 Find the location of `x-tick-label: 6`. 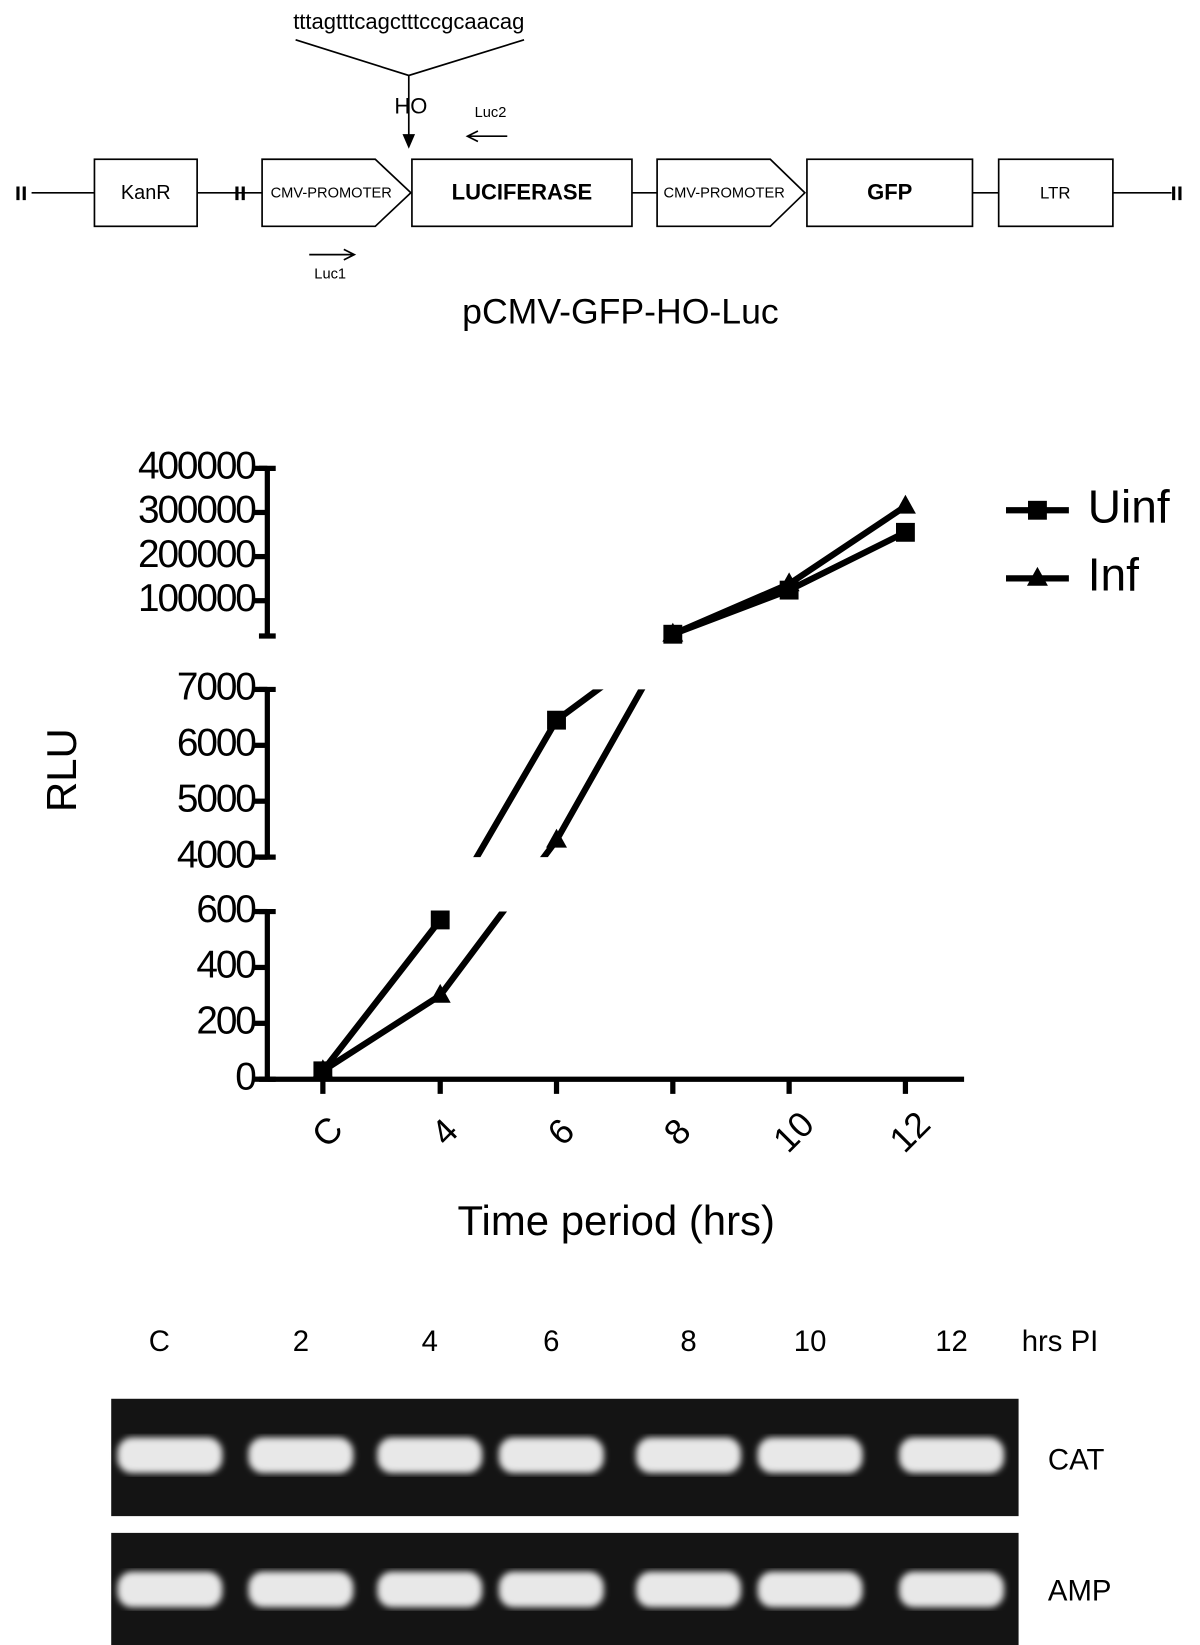

x-tick-label: 6 is located at coordinates (561, 1132).